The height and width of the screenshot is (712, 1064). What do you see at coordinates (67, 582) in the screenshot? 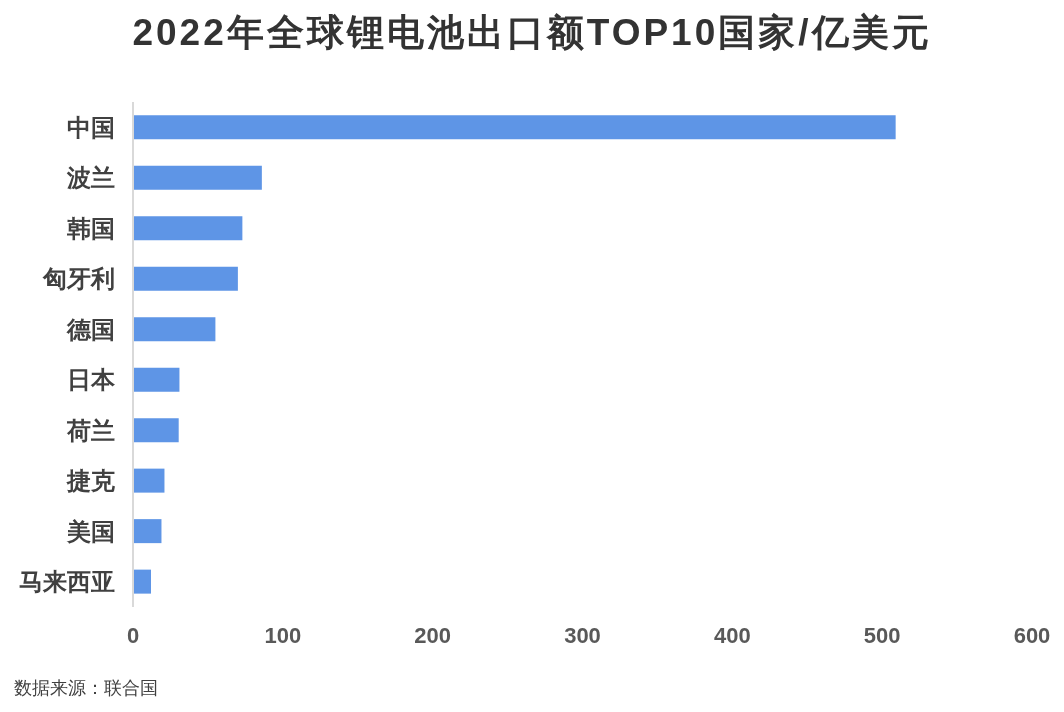
I see `y-tick-label: 马来西亚` at bounding box center [67, 582].